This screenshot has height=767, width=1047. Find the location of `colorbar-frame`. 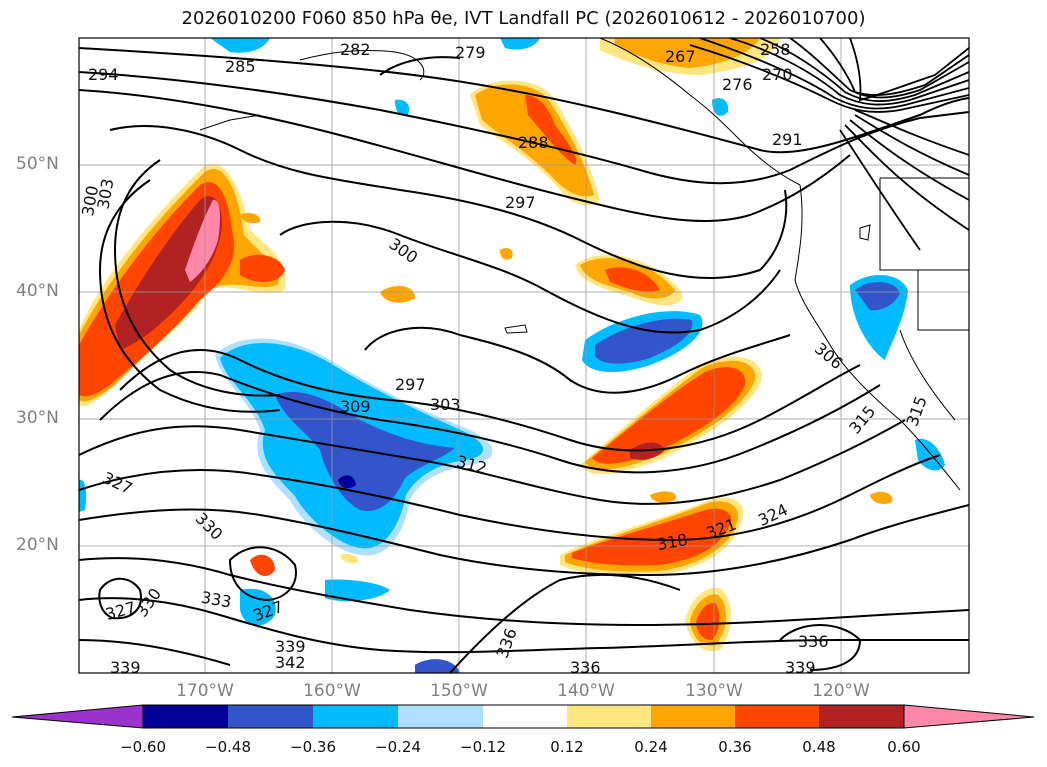

colorbar-frame is located at coordinates (523, 716).